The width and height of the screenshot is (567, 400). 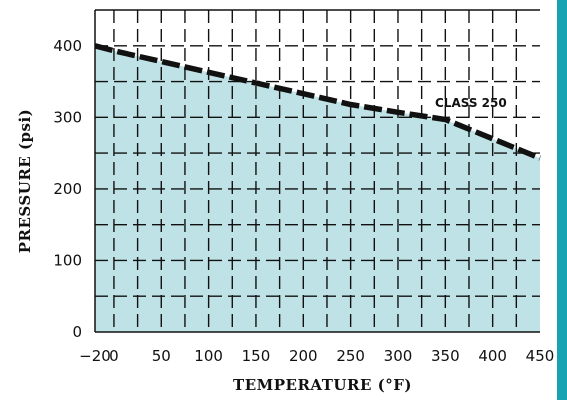 I want to click on x-tick-label-6: 250, so click(x=350, y=356).